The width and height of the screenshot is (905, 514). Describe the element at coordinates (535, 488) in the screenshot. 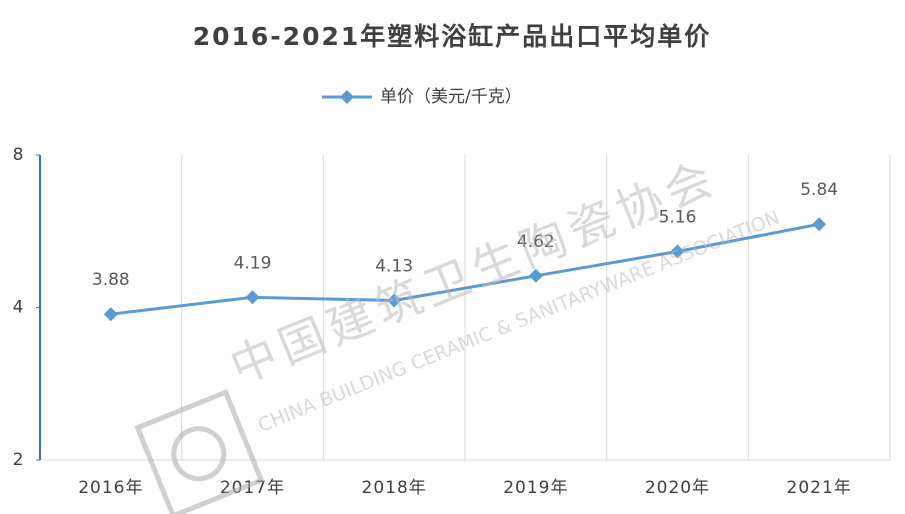

I see `x-tick-label: 2019年` at that location.